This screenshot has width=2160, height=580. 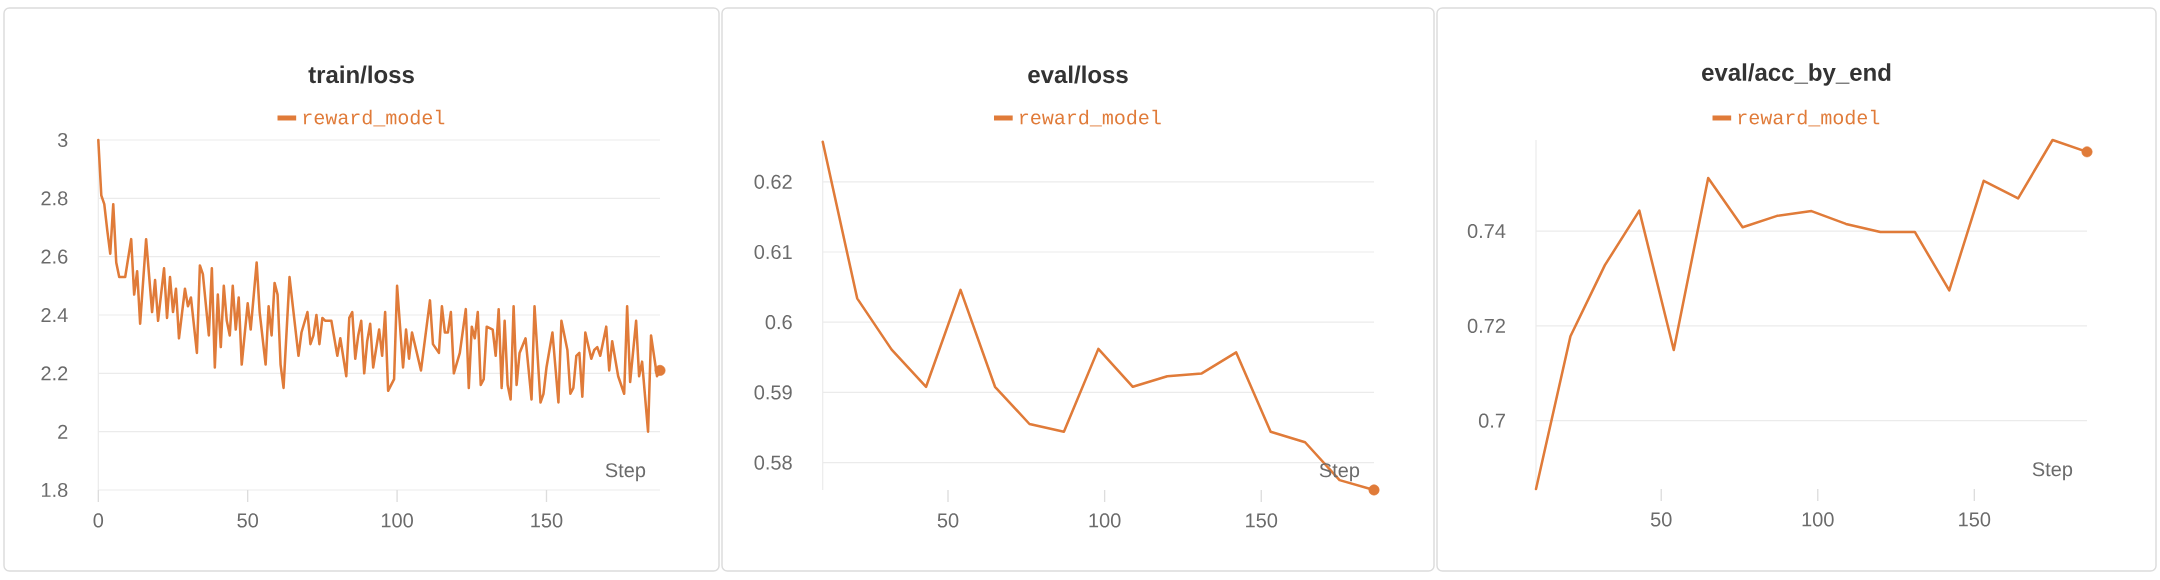 What do you see at coordinates (1486, 231) in the screenshot?
I see `y-tick-label: 0.74` at bounding box center [1486, 231].